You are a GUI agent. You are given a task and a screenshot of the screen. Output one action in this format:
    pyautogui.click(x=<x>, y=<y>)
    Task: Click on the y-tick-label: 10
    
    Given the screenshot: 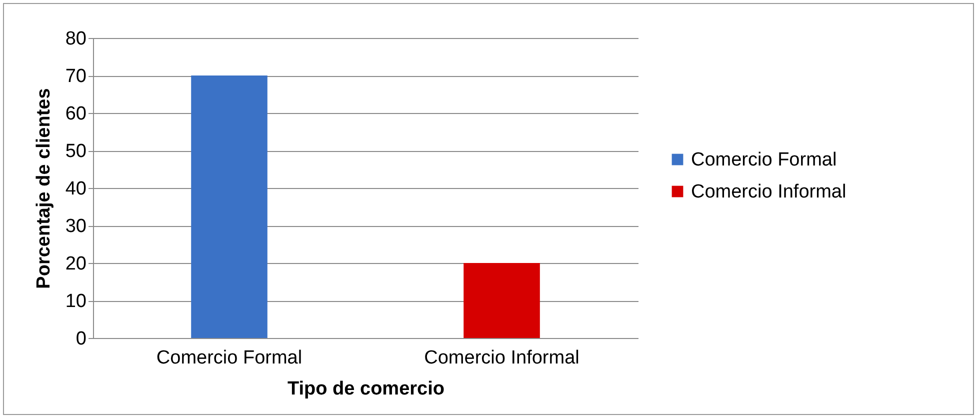 What is the action you would take?
    pyautogui.click(x=75, y=301)
    